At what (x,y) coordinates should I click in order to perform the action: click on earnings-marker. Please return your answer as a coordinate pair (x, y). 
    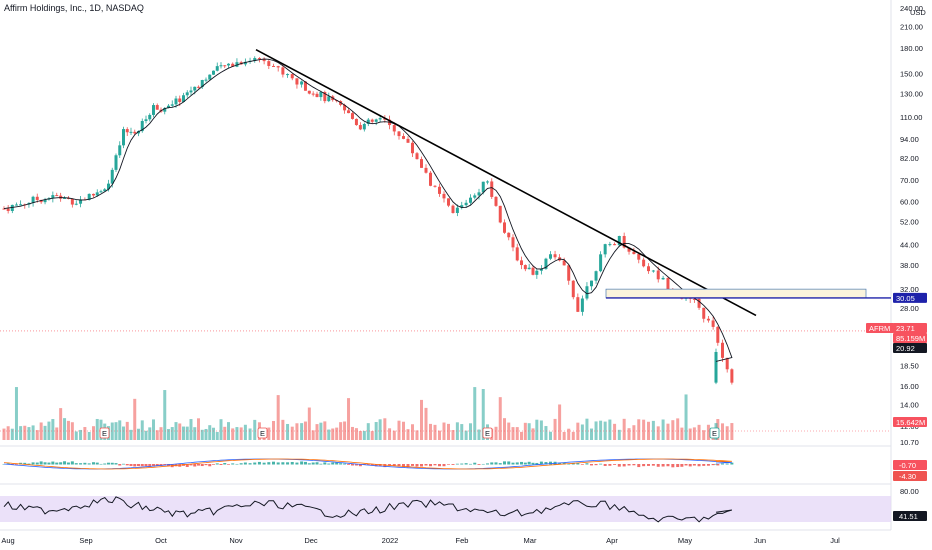
    Looking at the image, I should click on (487, 433).